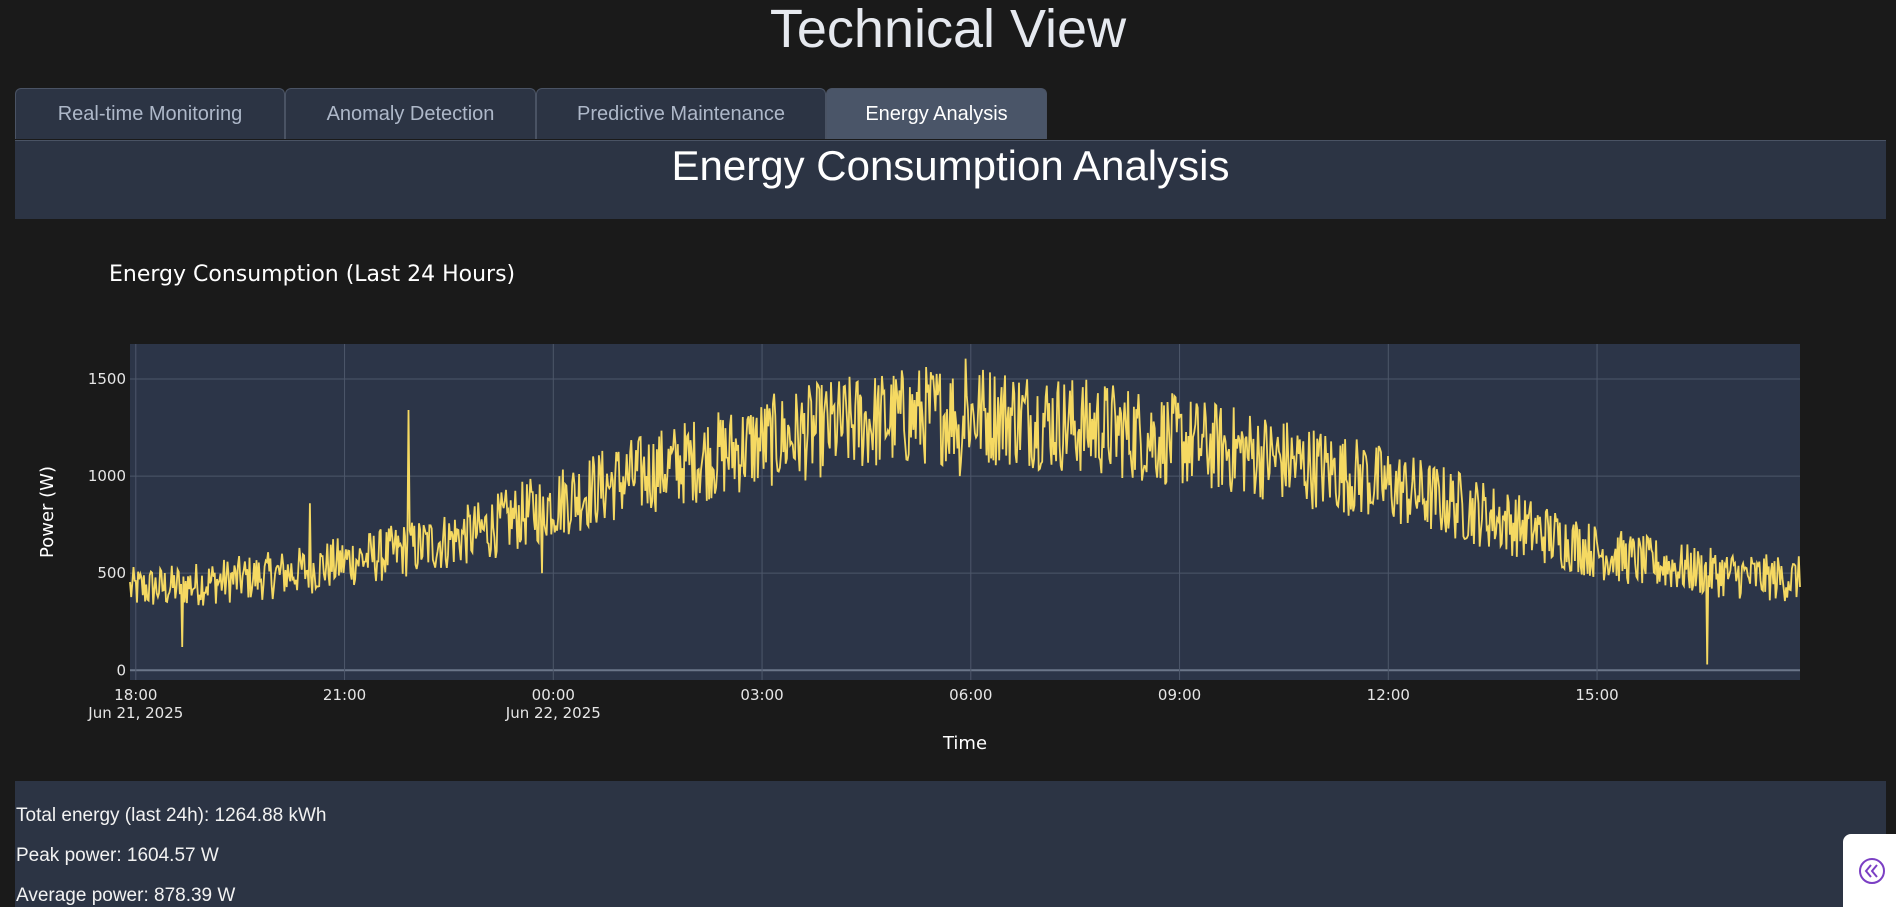  What do you see at coordinates (107, 379) in the screenshot?
I see `y-tick-label: 1500` at bounding box center [107, 379].